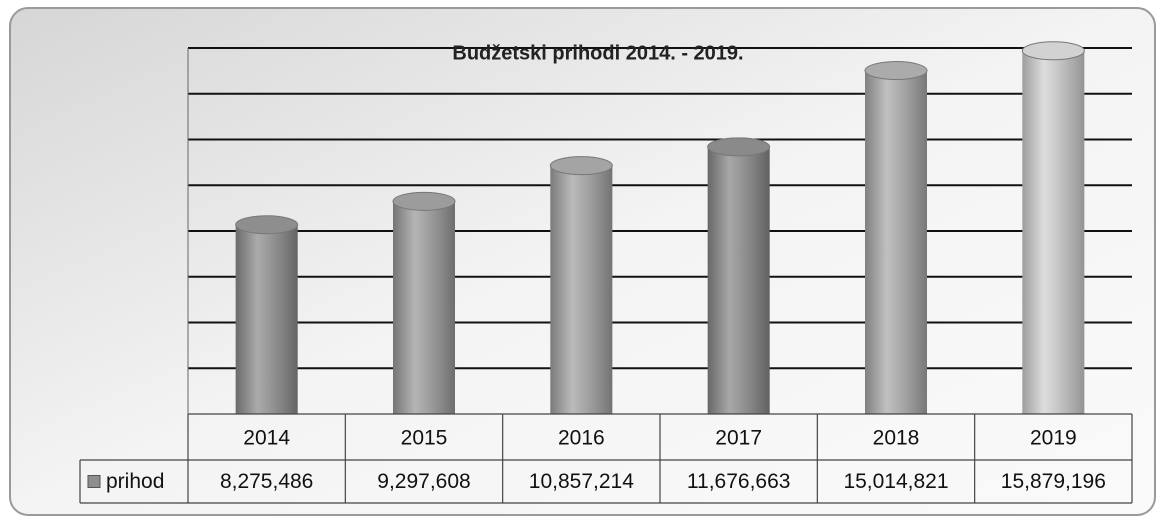 Image resolution: width=1166 pixels, height=528 pixels. What do you see at coordinates (896, 438) in the screenshot?
I see `x-tick-label: 2018` at bounding box center [896, 438].